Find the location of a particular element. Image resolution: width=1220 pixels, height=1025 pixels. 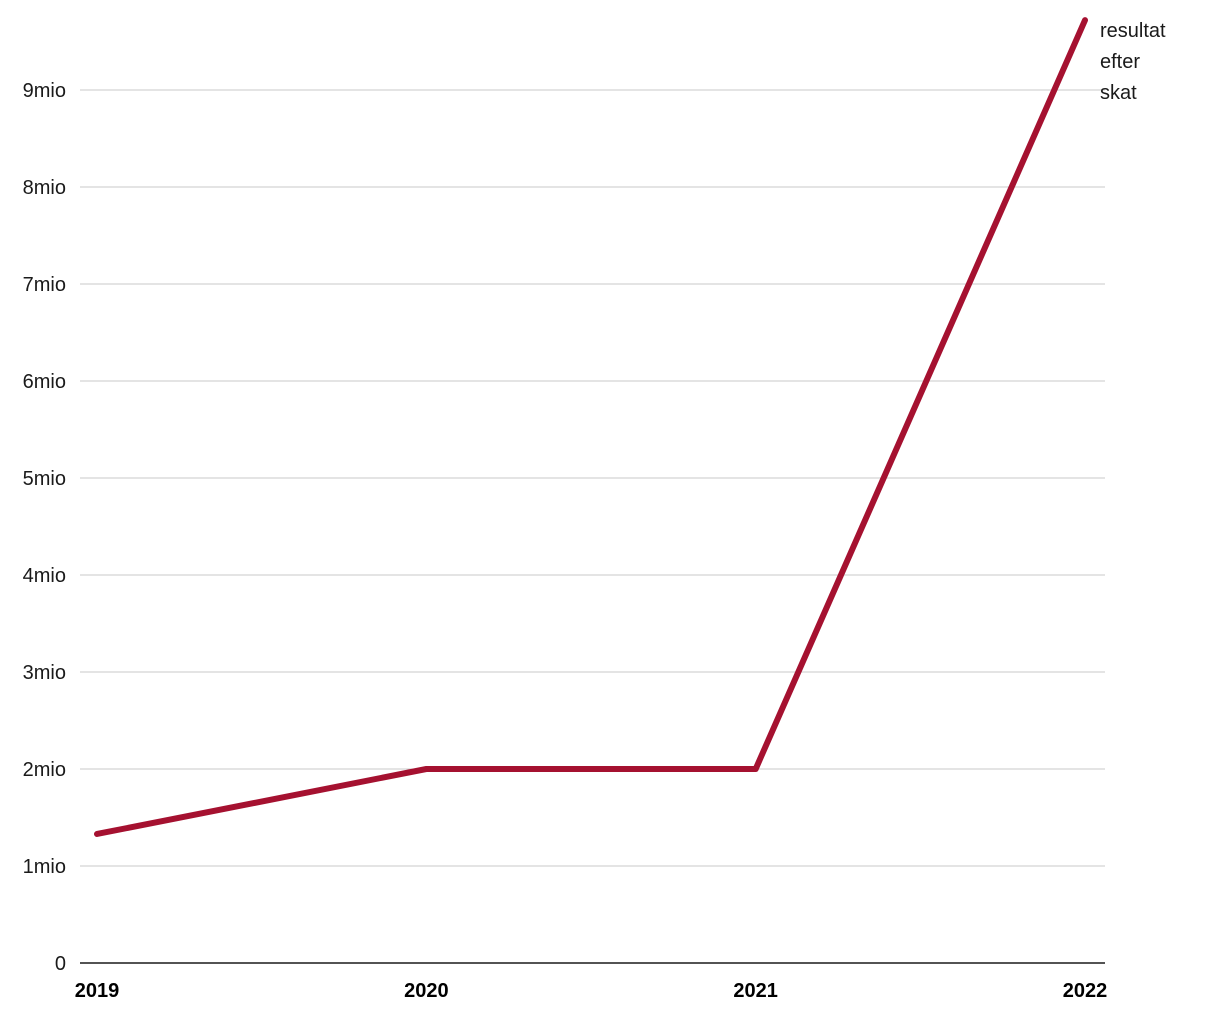

y-tick-label: 9mio is located at coordinates (44, 91).